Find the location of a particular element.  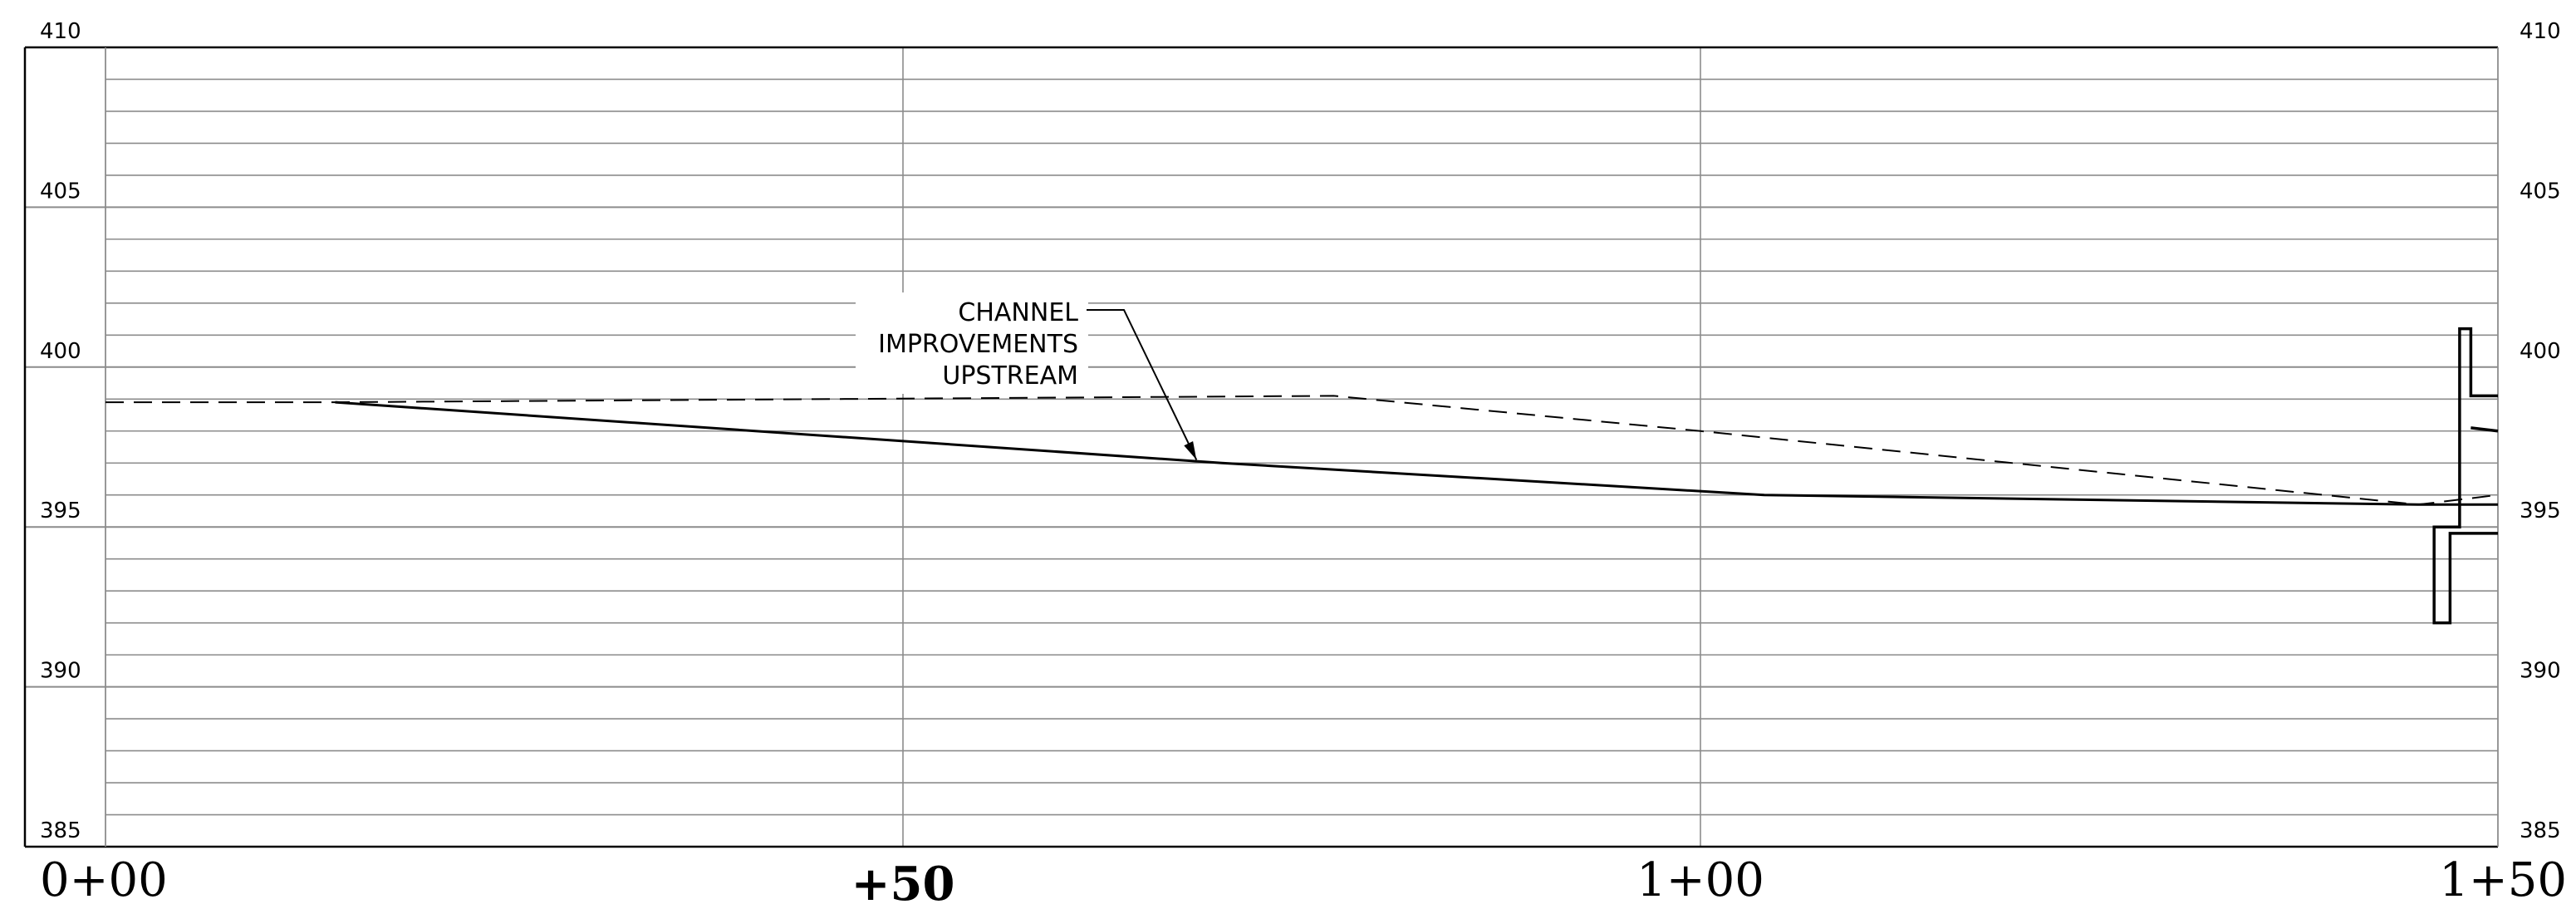

callout-text: IMPROVEMENTS is located at coordinates (978, 344).